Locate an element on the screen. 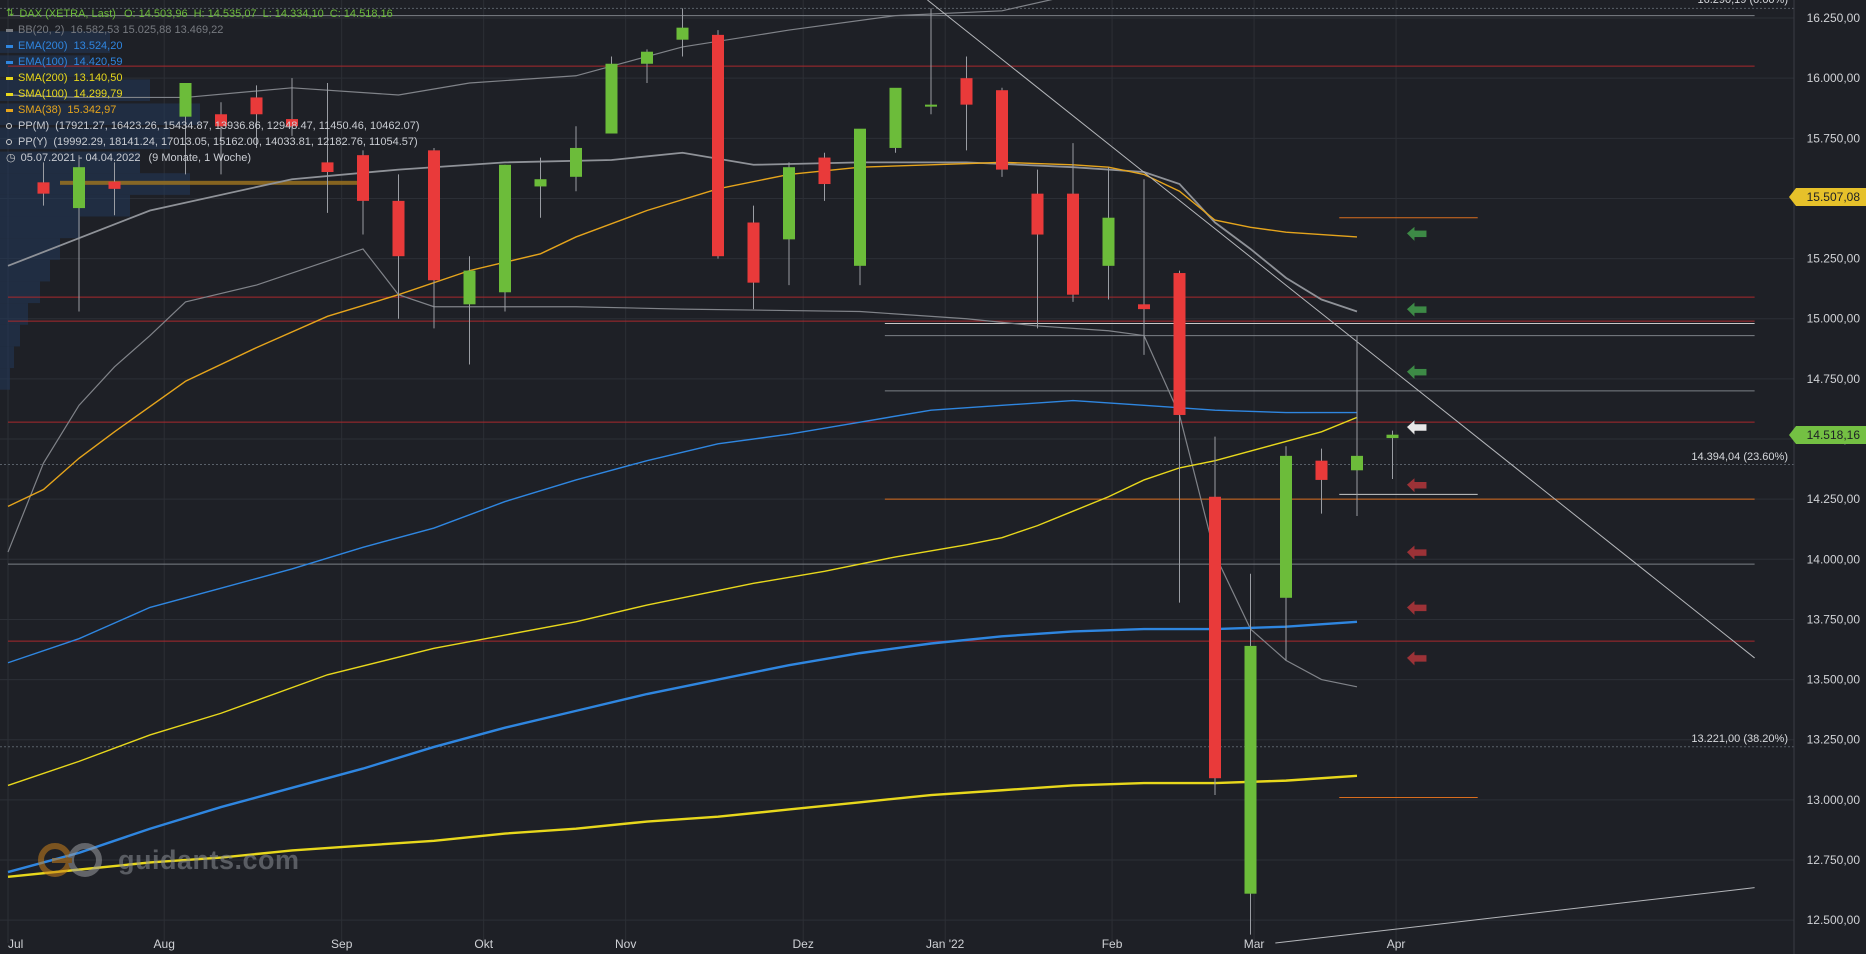 The height and width of the screenshot is (954, 1866). indicator-values: 14.420,59 is located at coordinates (98, 62).